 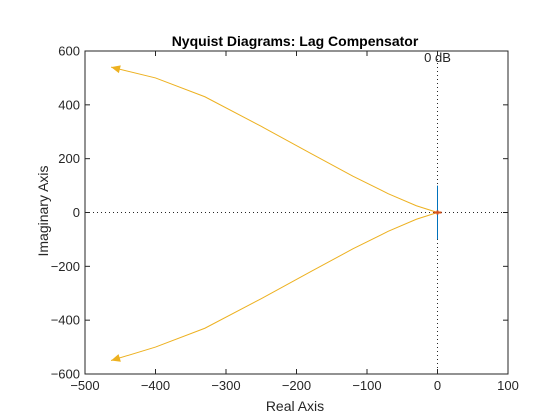 I want to click on chart-title: Nyquist Diagrams: Lag Compensator, so click(x=295, y=41).